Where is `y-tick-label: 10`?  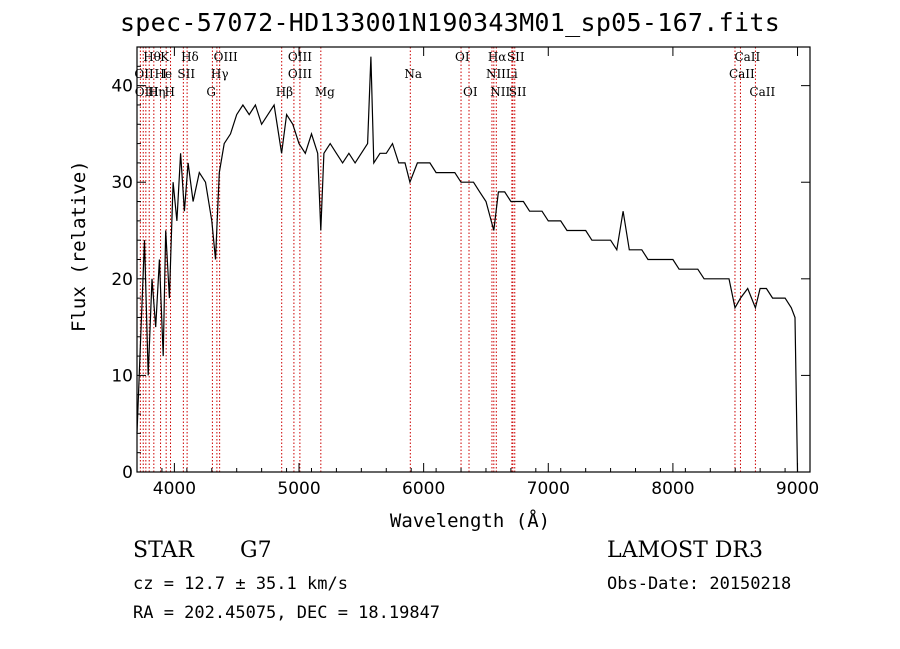 y-tick-label: 10 is located at coordinates (122, 376).